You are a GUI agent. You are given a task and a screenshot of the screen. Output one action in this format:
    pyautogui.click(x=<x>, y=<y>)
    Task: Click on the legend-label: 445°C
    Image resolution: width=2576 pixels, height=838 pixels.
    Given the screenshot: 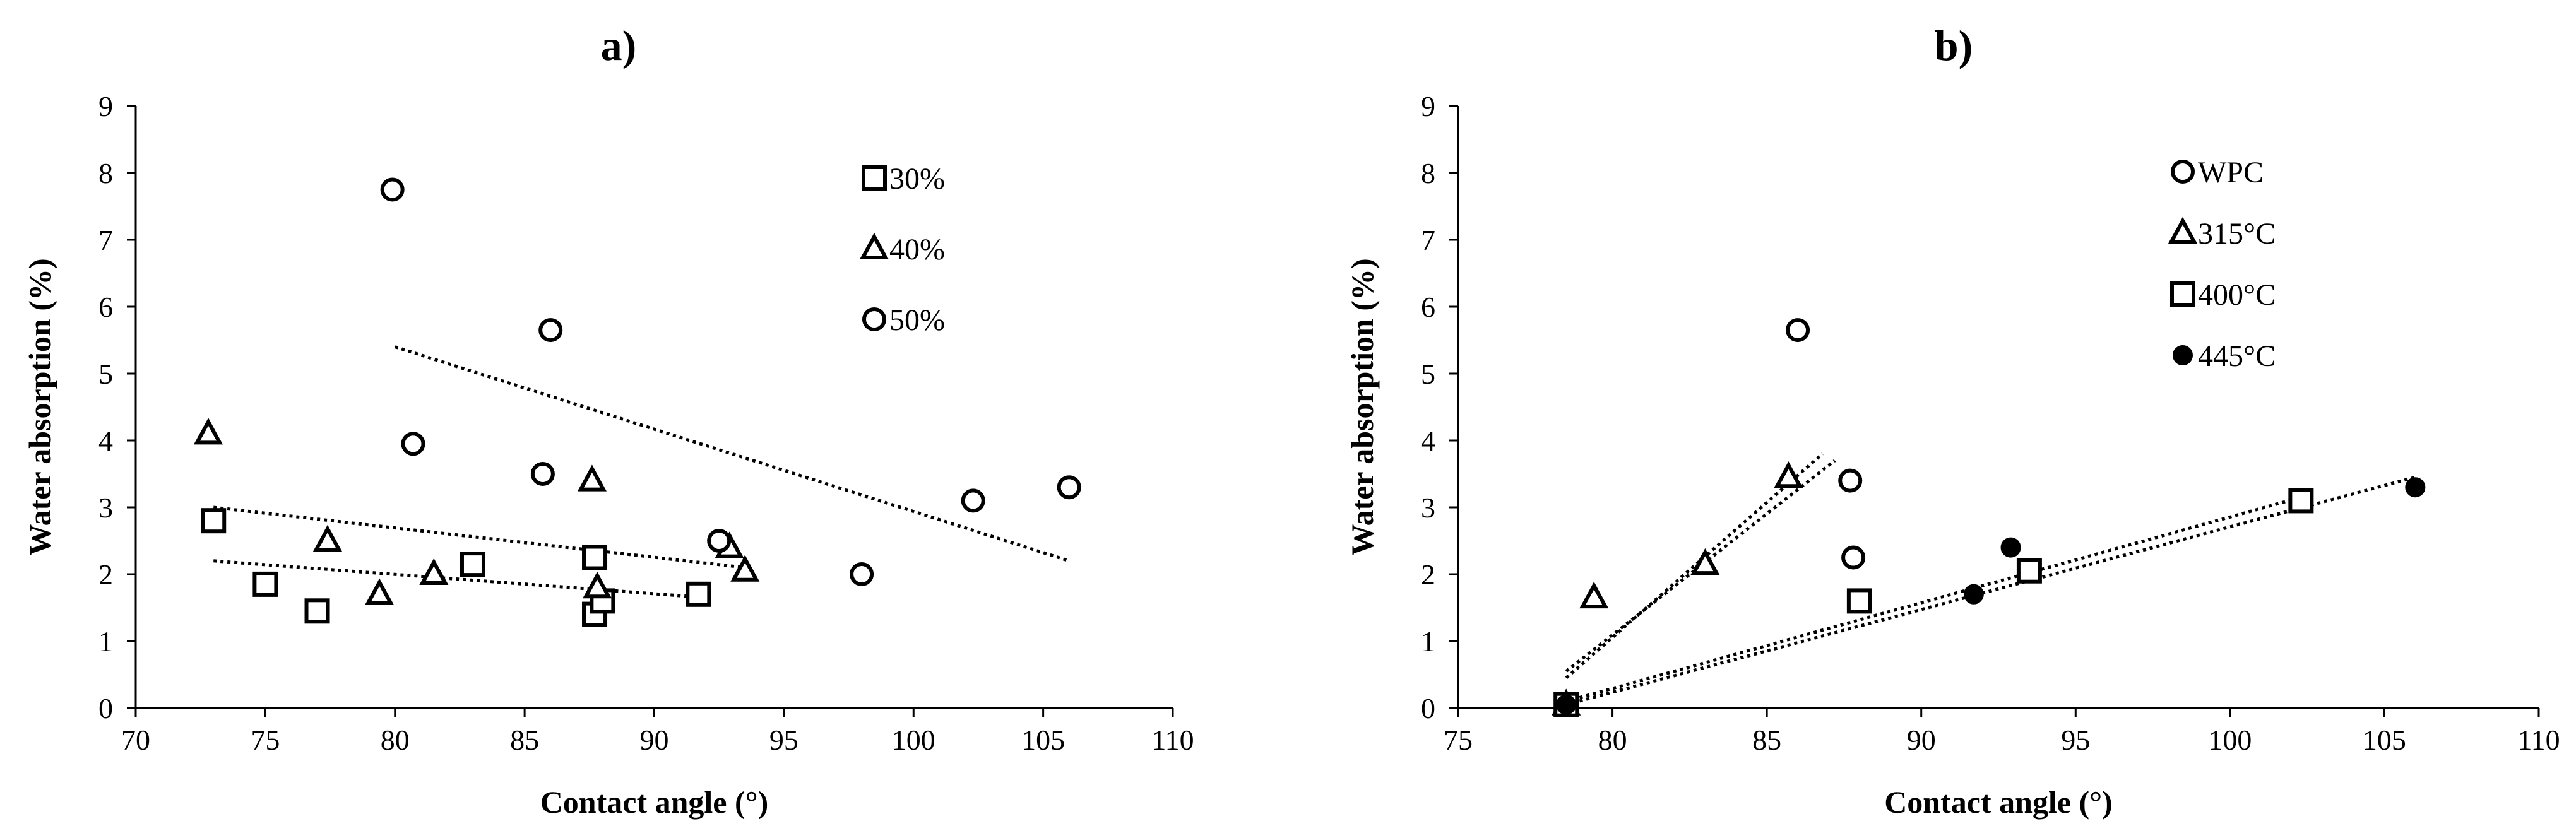 What is the action you would take?
    pyautogui.click(x=2237, y=356)
    